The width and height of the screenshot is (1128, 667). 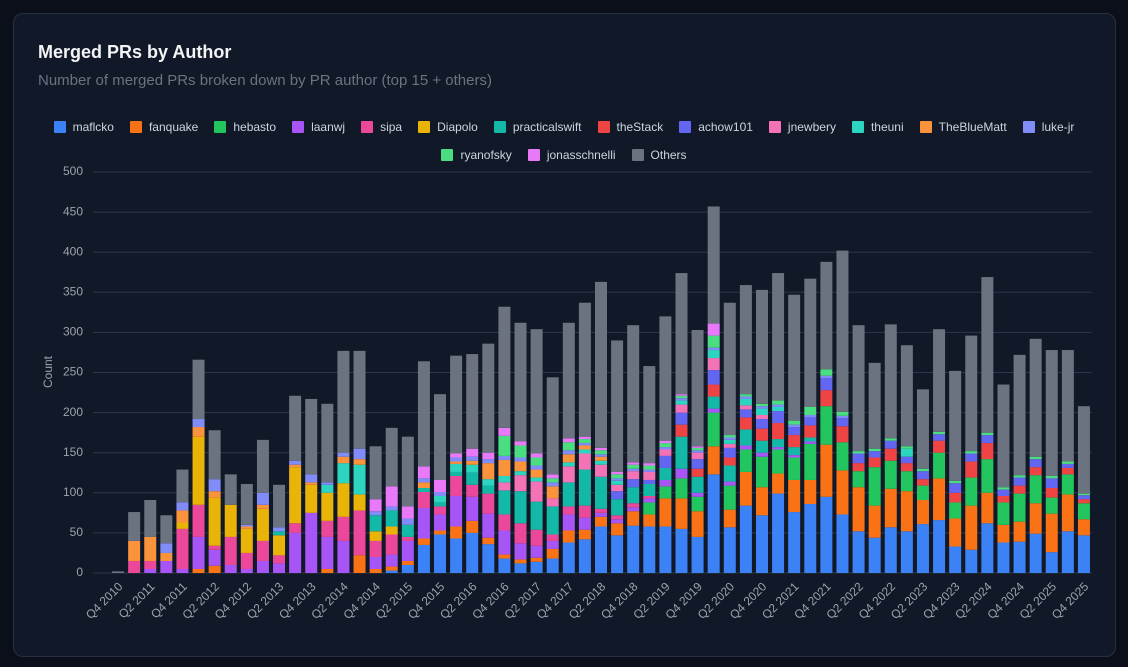 What do you see at coordinates (73, 332) in the screenshot?
I see `y-tick-label: 300` at bounding box center [73, 332].